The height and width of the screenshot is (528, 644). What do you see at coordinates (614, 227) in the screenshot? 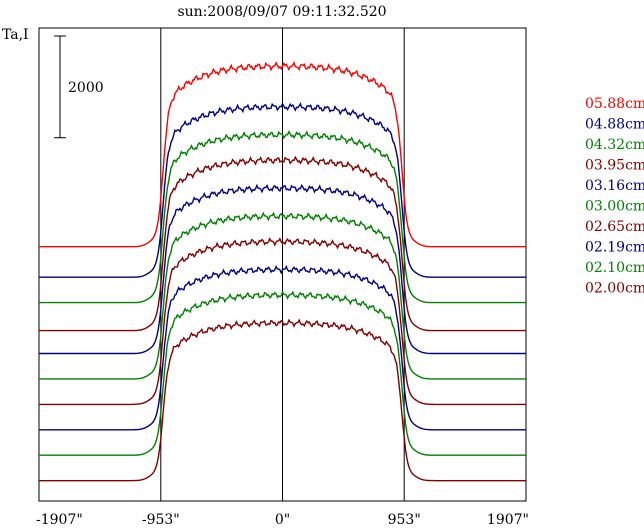
I see `legend-entry: 02.65cm` at bounding box center [614, 227].